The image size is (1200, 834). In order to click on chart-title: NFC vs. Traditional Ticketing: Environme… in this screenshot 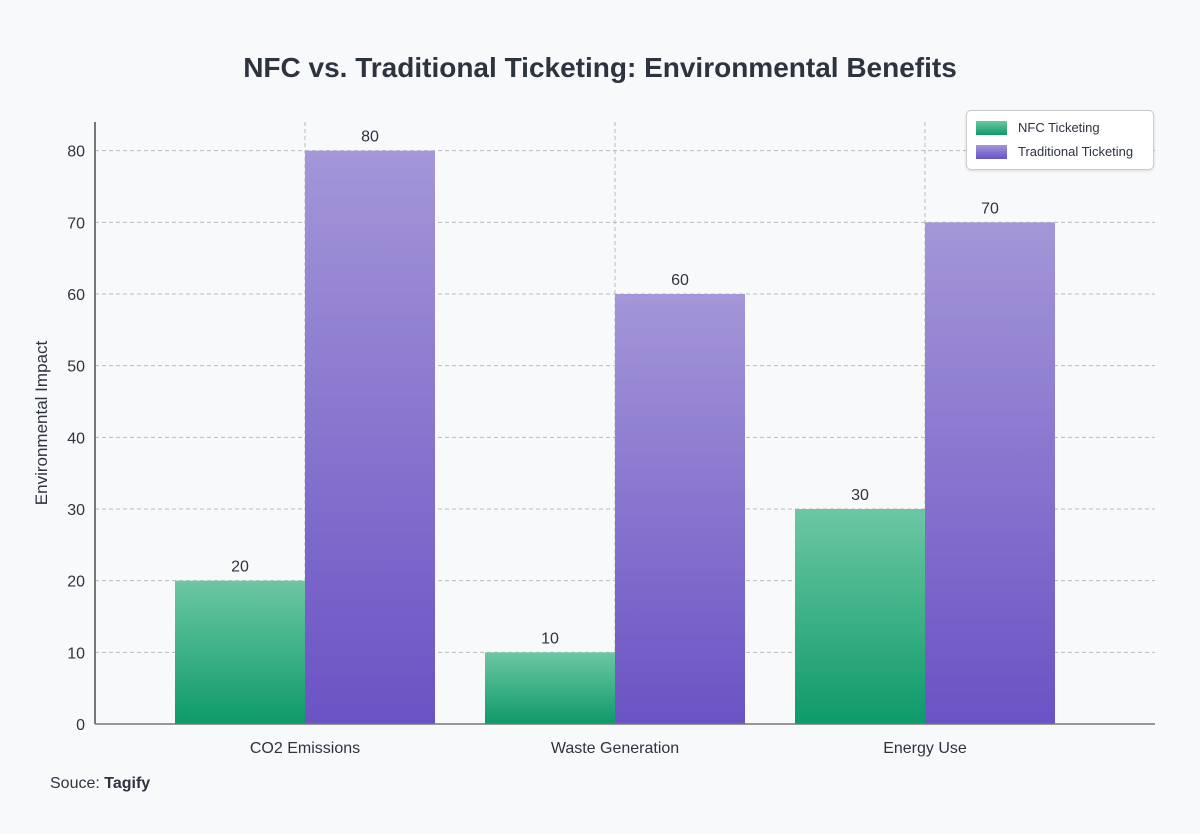, I will do `click(600, 67)`.